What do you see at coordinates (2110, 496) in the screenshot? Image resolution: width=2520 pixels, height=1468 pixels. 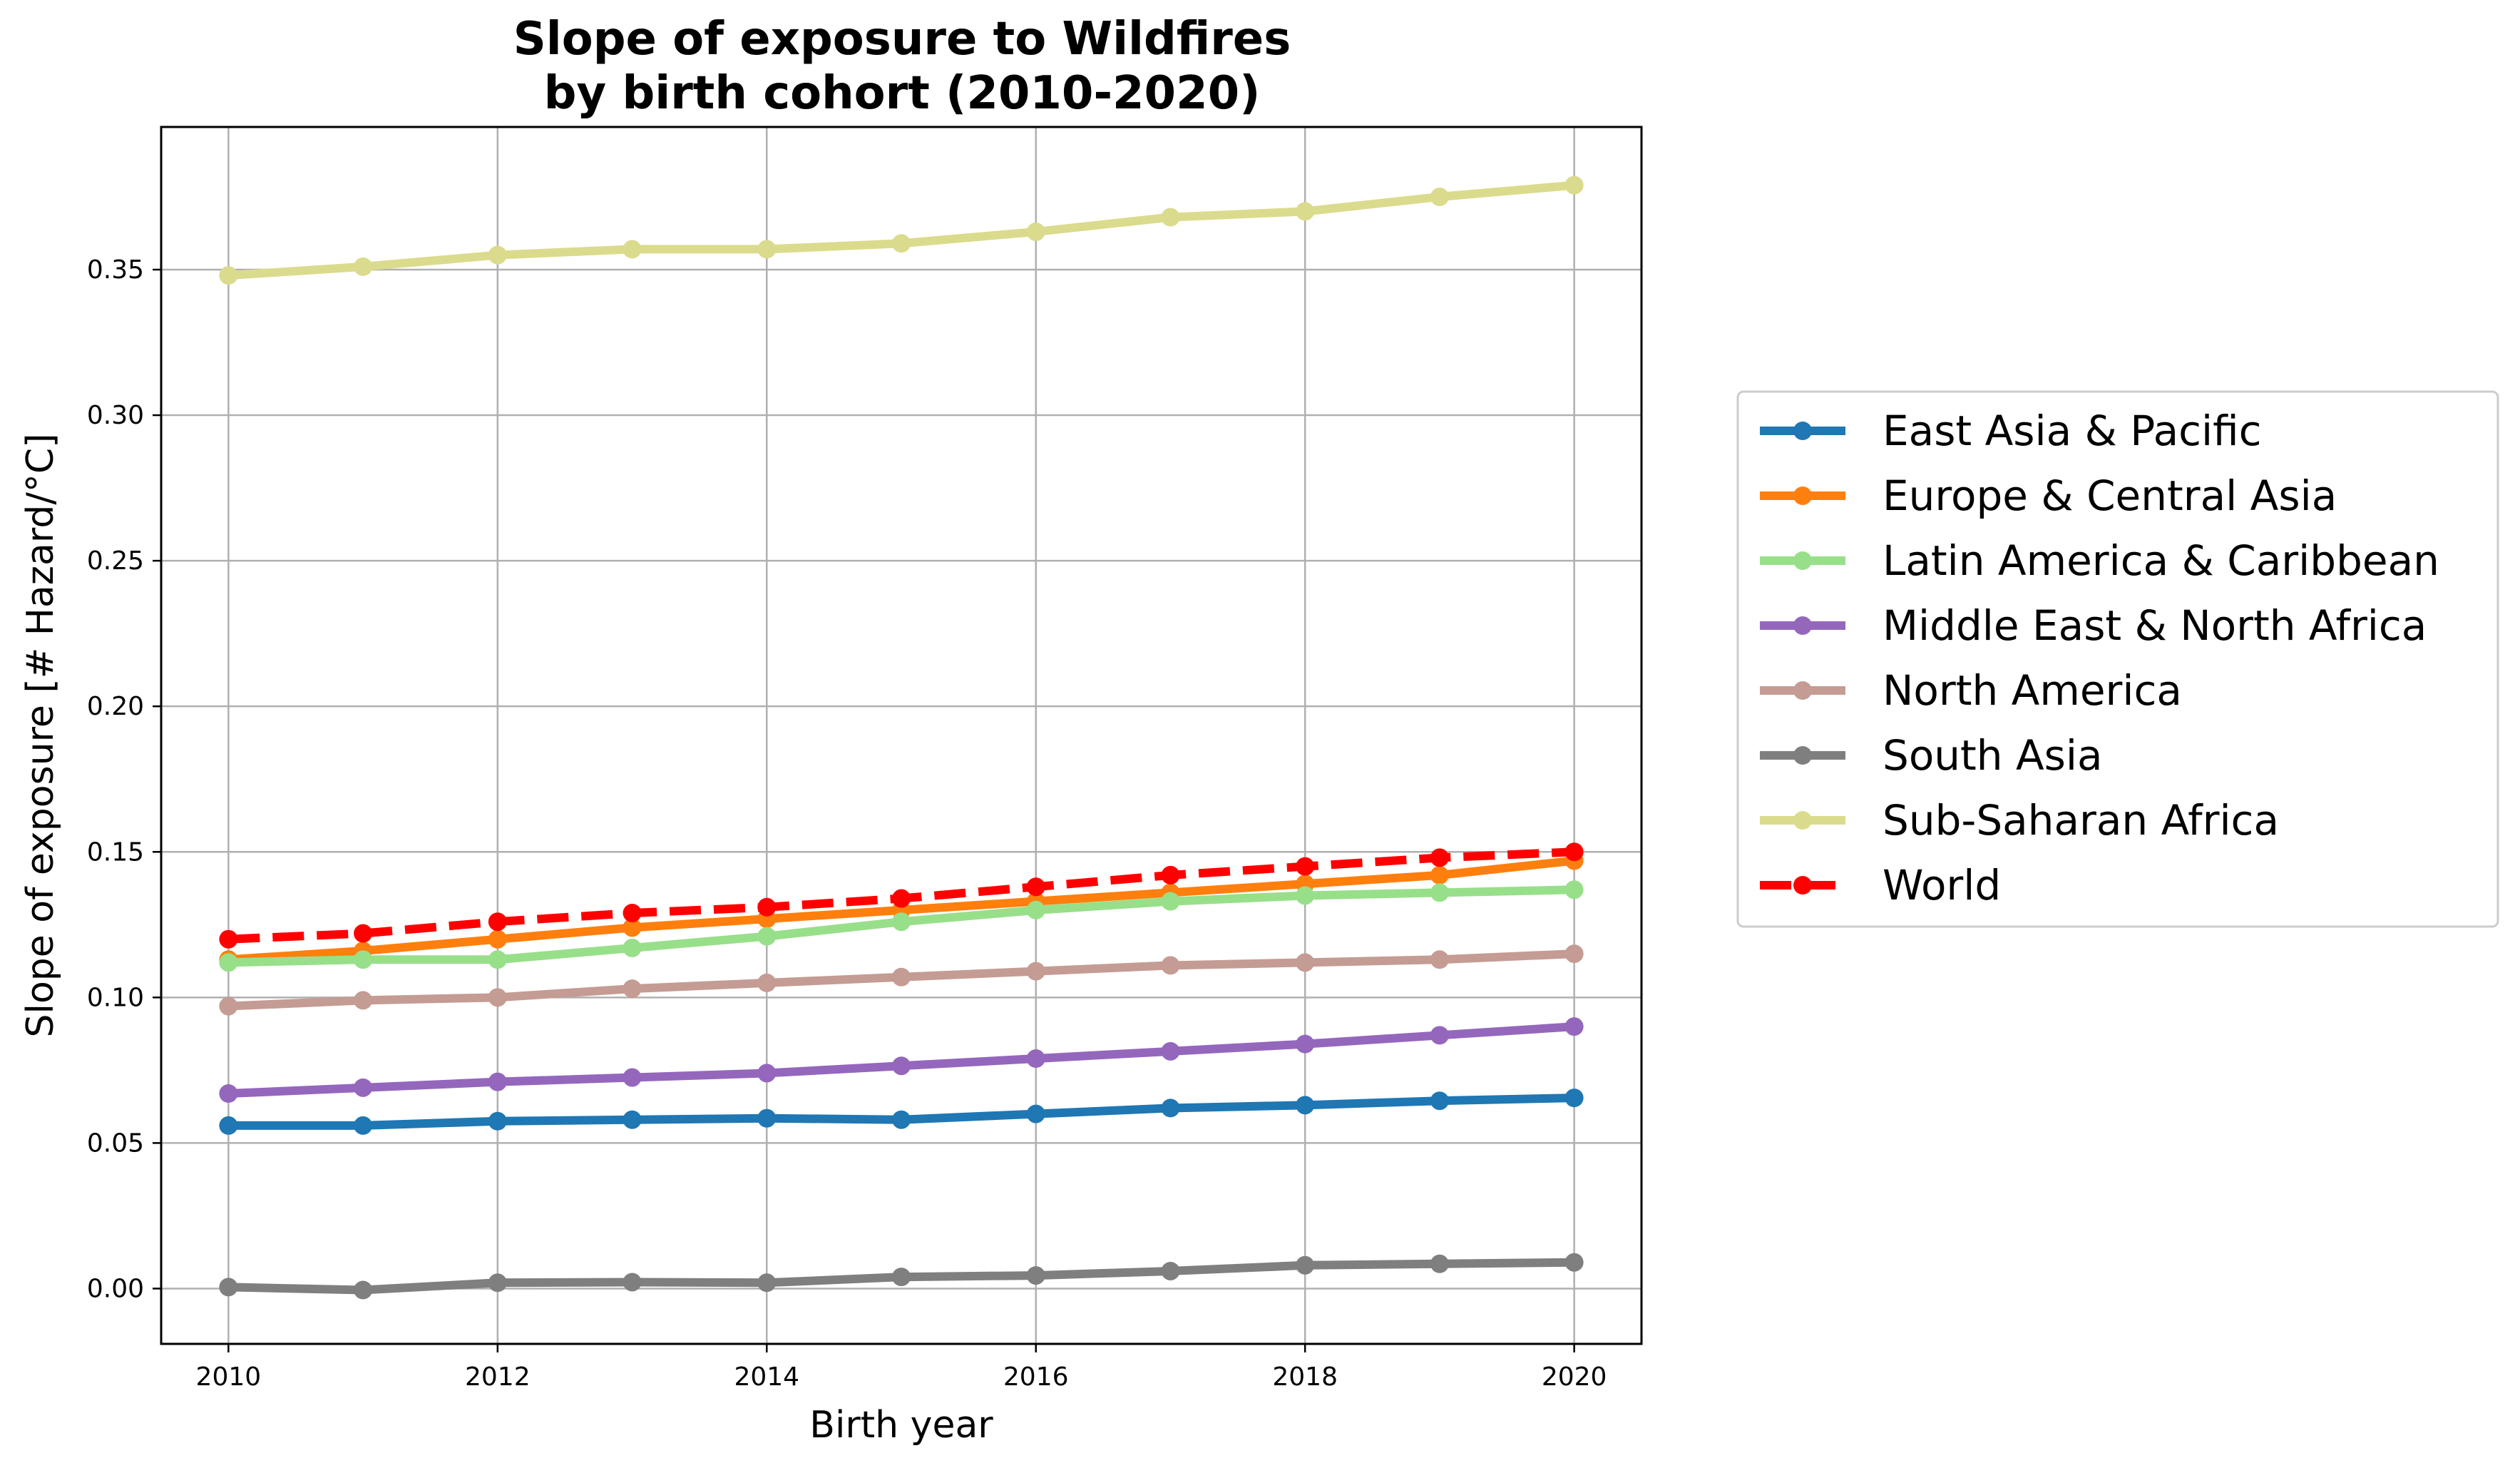 I see `legend-label: Europe & Central Asia` at bounding box center [2110, 496].